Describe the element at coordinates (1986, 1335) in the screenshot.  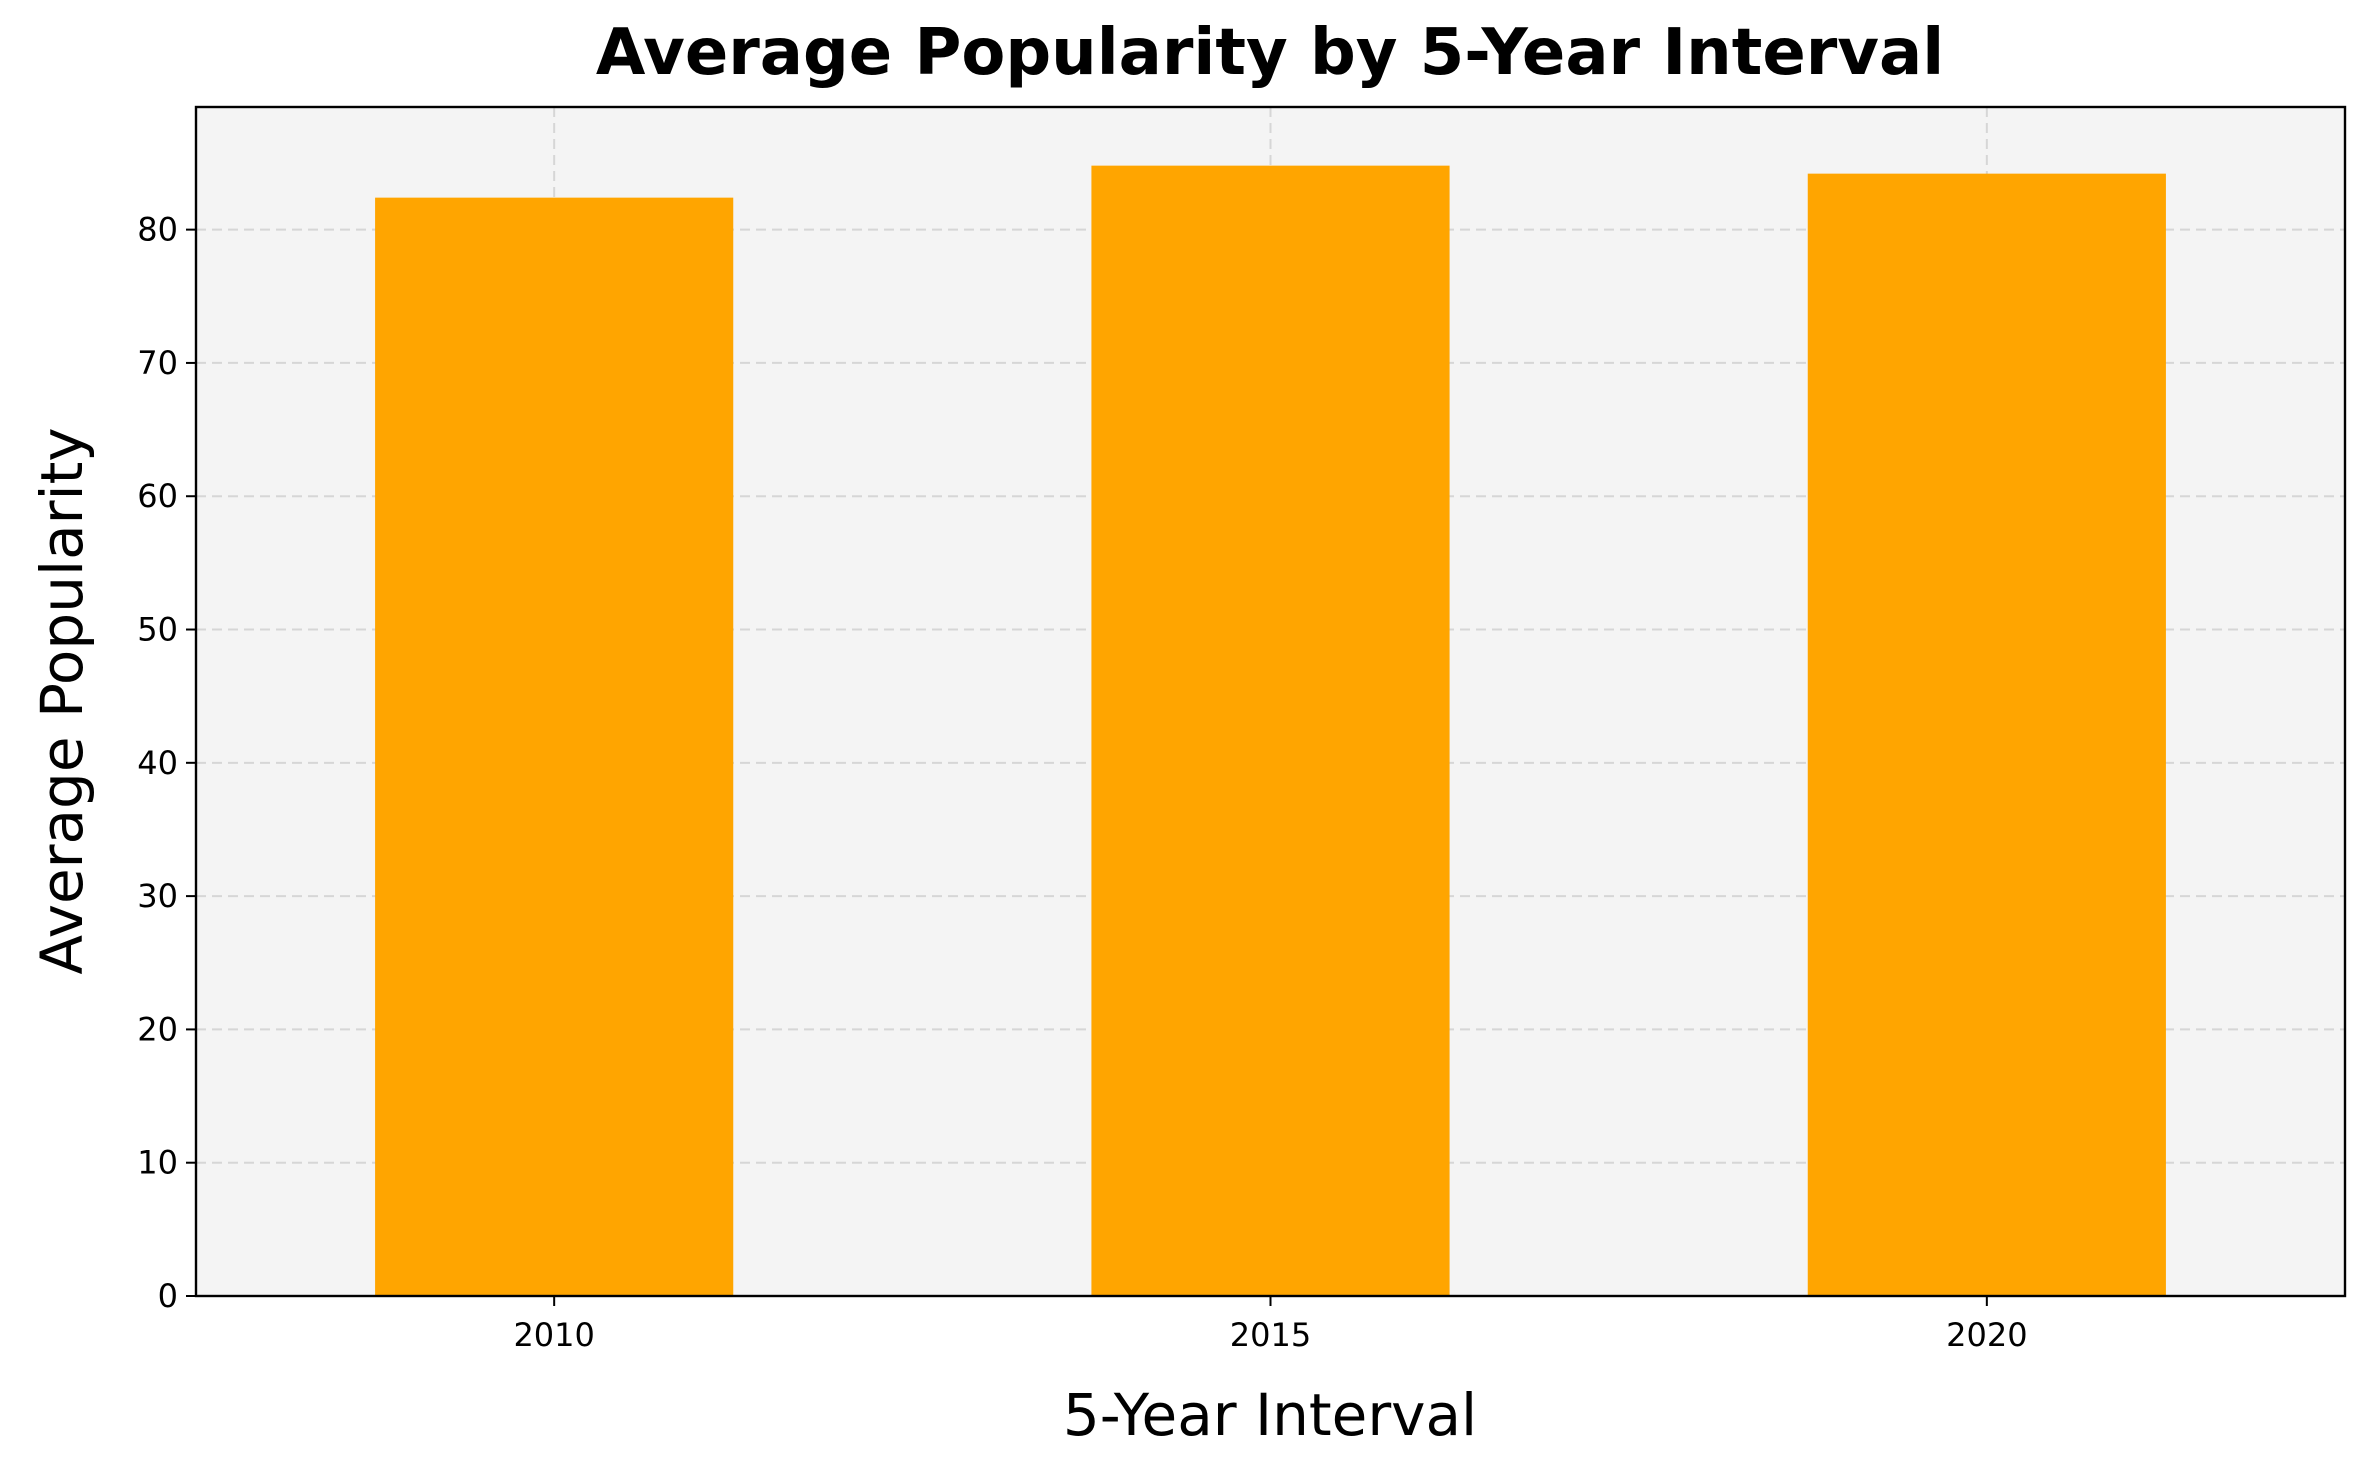
I see `x-tick-label: 2020` at that location.